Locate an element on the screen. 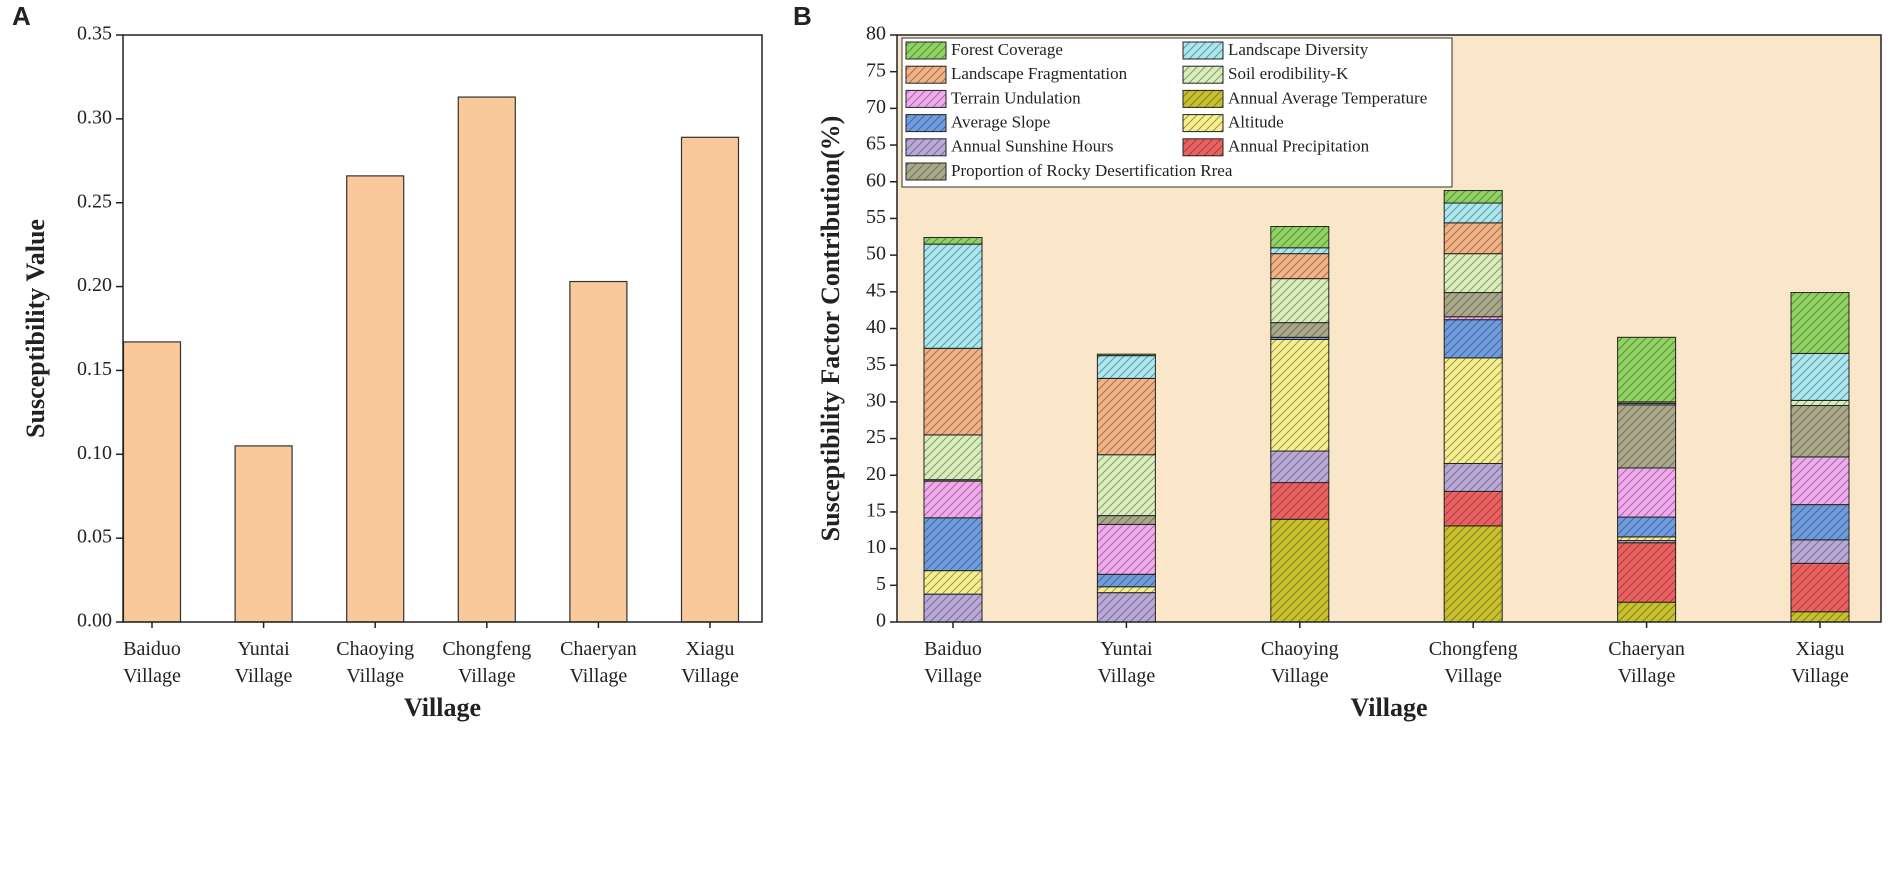  y-tick-label: 20 is located at coordinates (876, 474).